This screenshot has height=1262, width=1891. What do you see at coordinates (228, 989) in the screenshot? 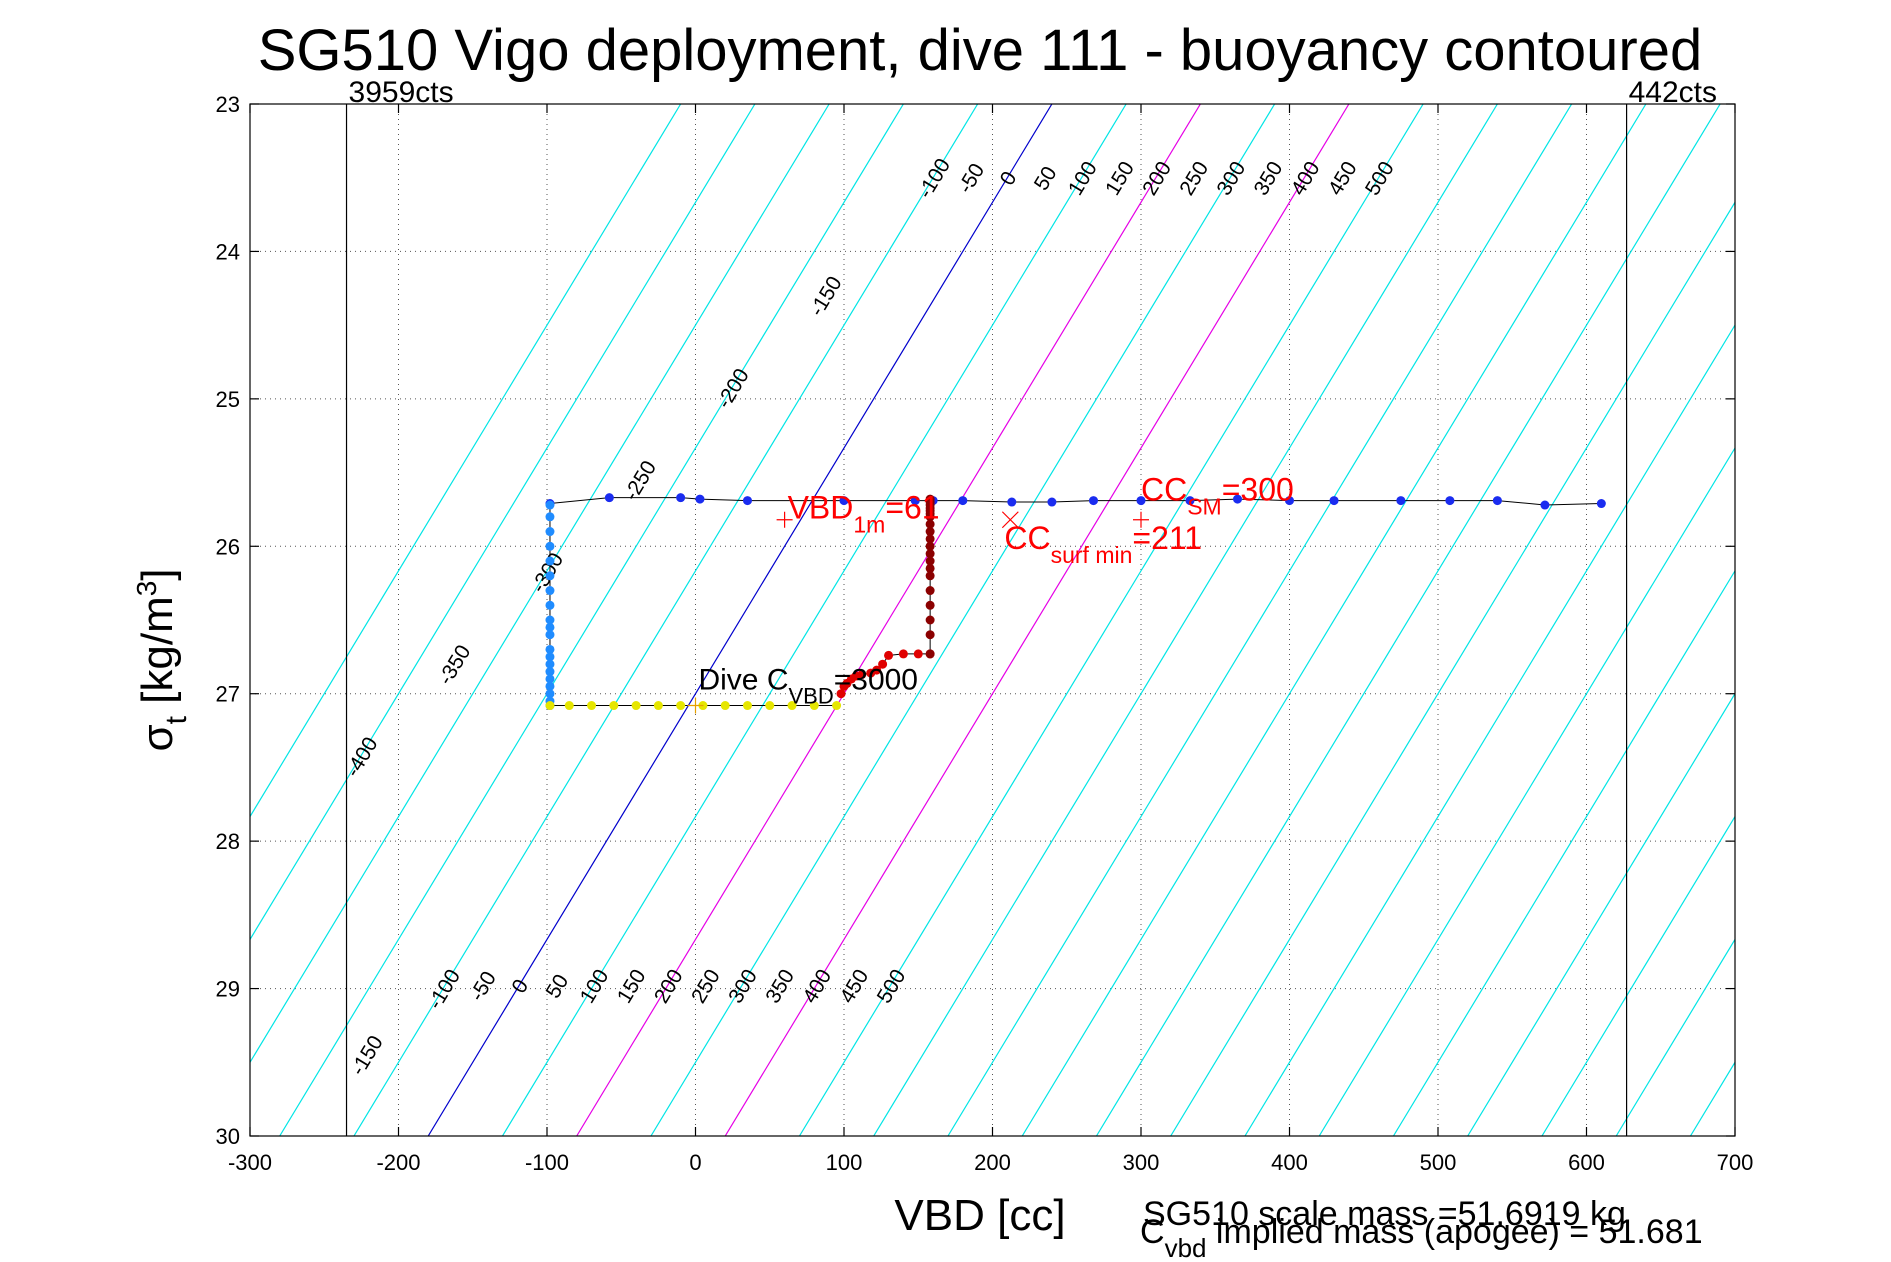
I see `y-tick-label: 29` at bounding box center [228, 989].